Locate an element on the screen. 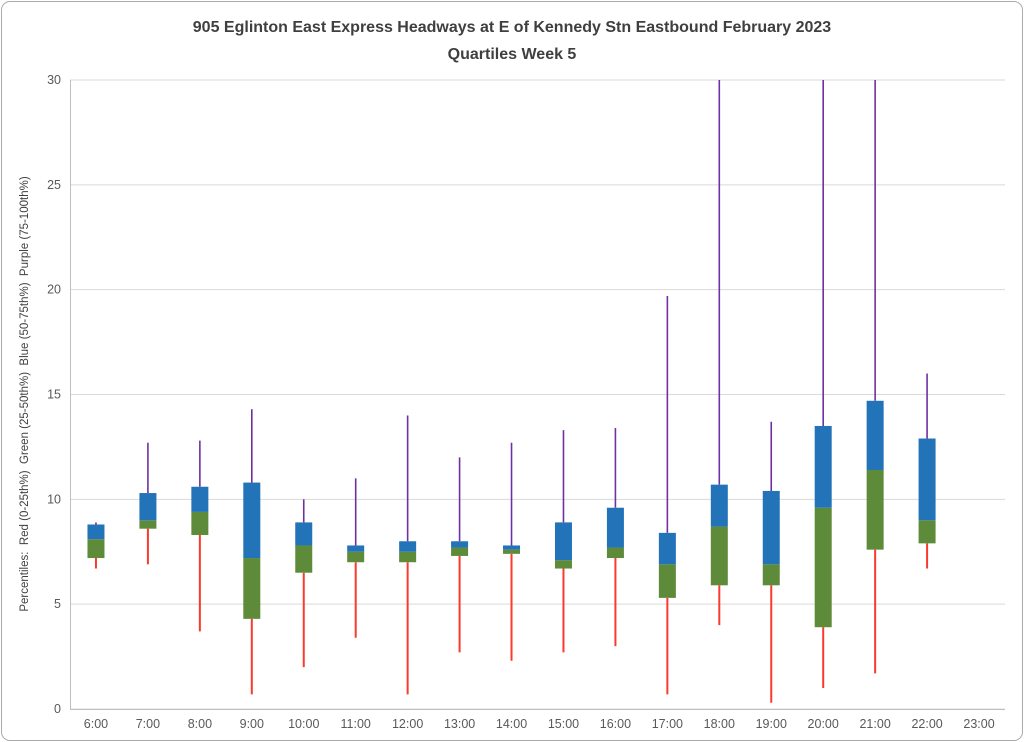  y-tick-label: 5 is located at coordinates (57, 604).